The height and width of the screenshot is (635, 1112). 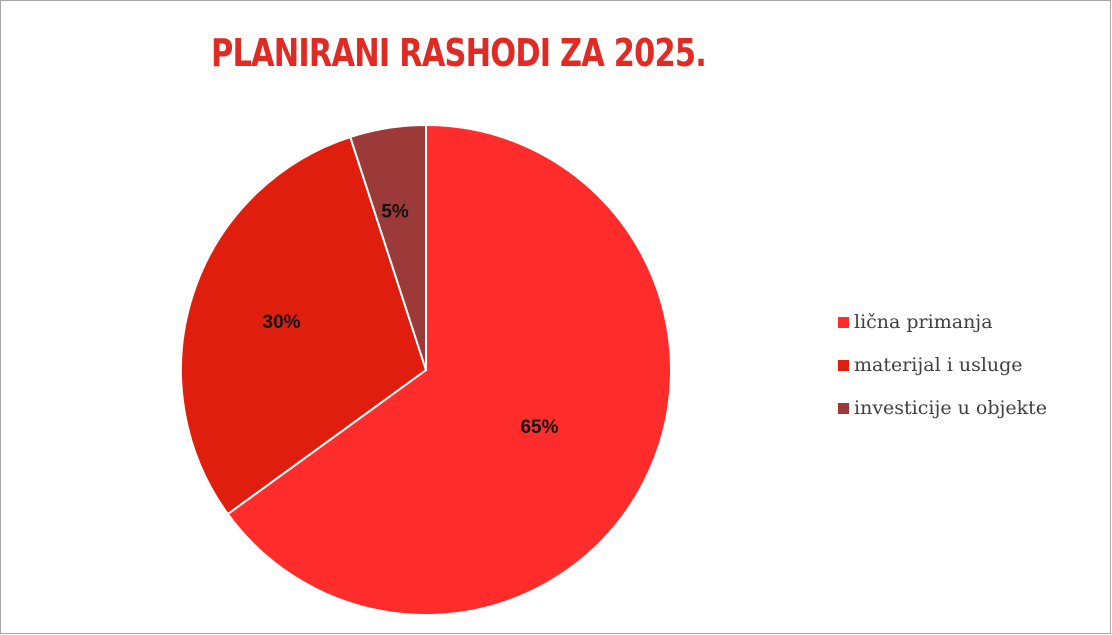 I want to click on legend-item-3: investicije u objekte, so click(x=942, y=408).